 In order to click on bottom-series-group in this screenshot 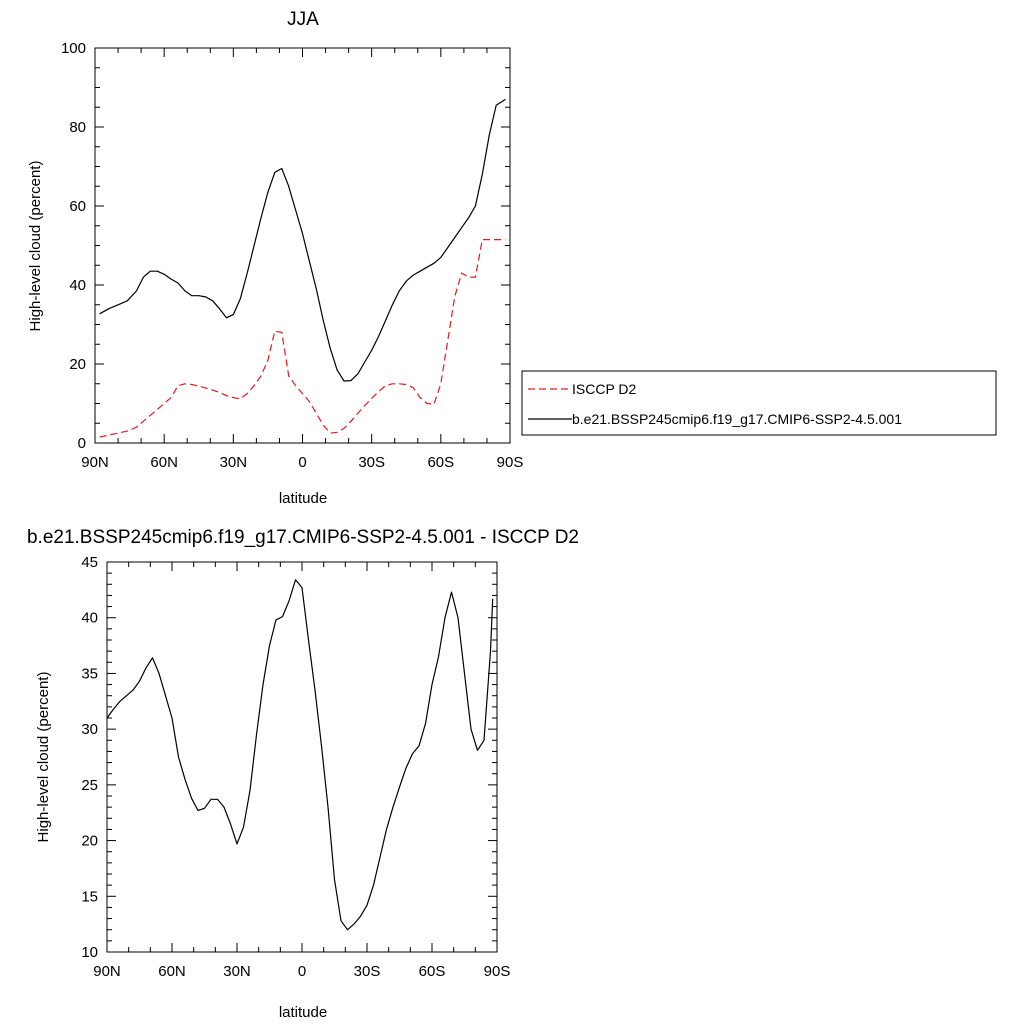, I will do `click(300, 755)`.